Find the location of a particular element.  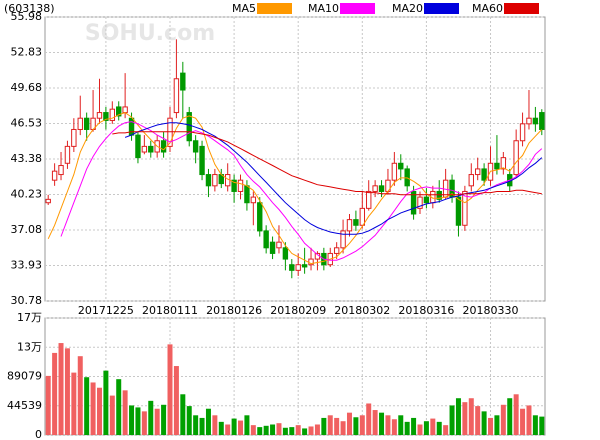

legend-label: MA60 is located at coordinates (487, 8).